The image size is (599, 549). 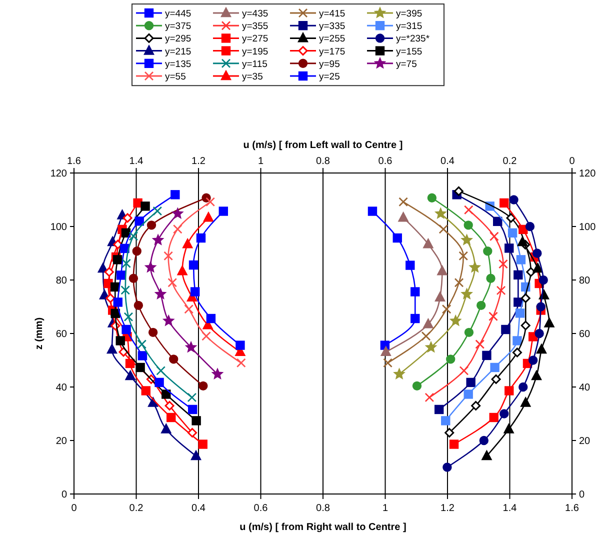 I want to click on y-tick-label: 40, so click(x=62, y=388).